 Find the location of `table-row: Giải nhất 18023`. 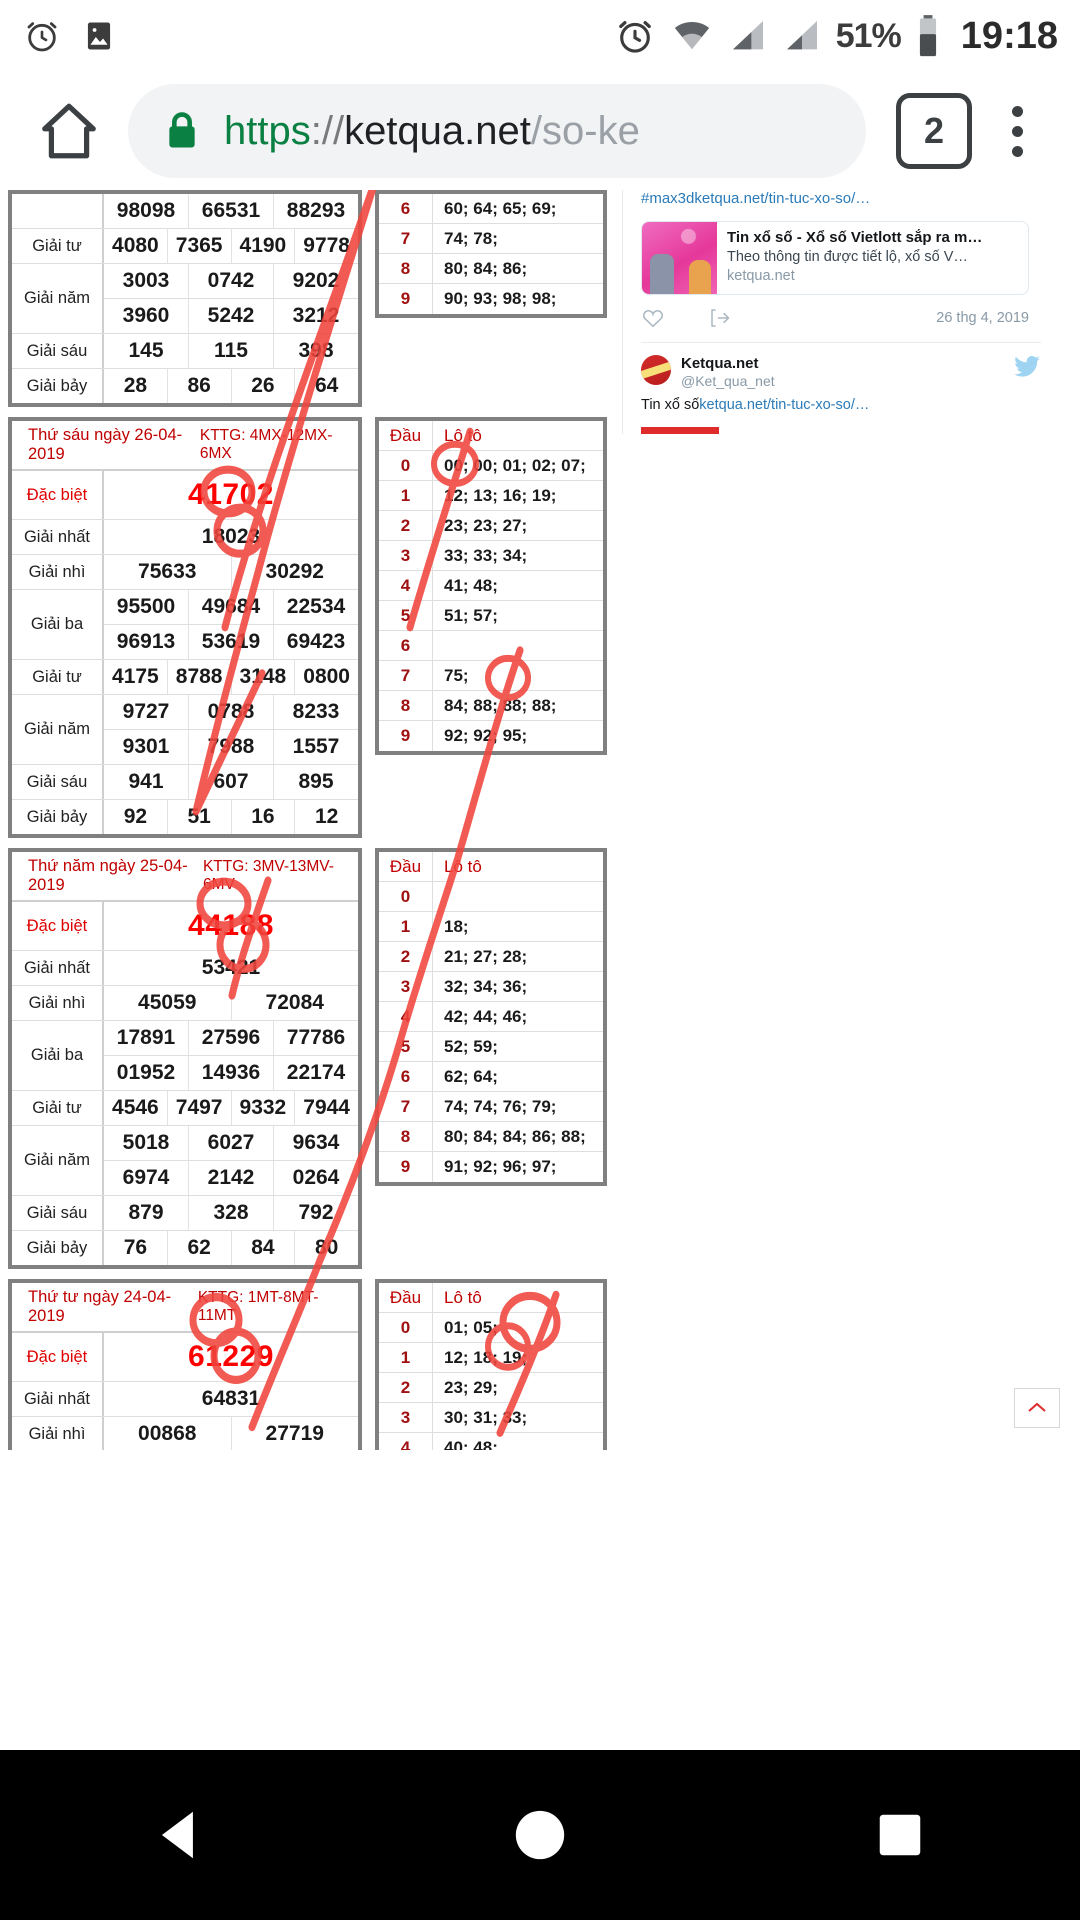

table-row: Giải nhất 18023 is located at coordinates (185, 537).